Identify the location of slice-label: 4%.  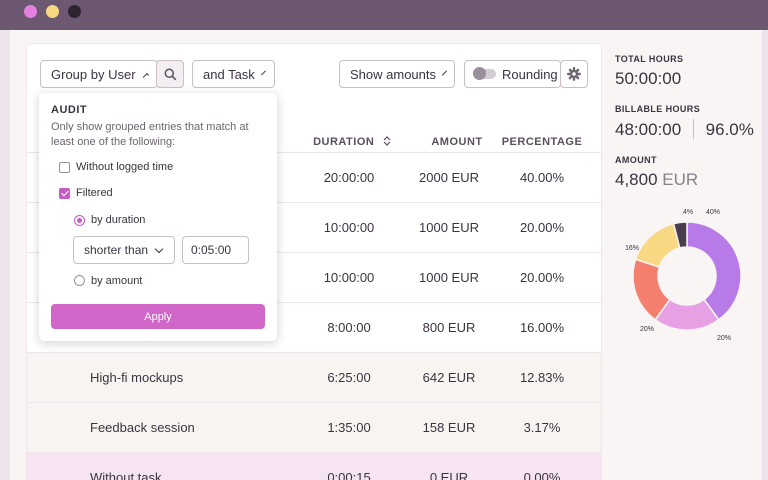
(688, 212).